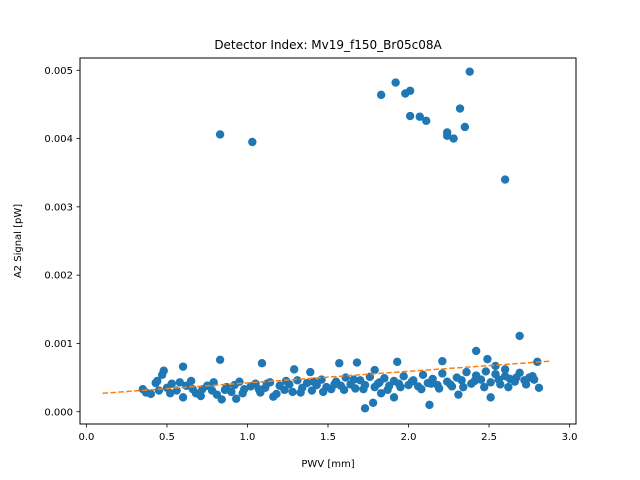 This screenshot has width=640, height=480. What do you see at coordinates (248, 437) in the screenshot?
I see `x-tick-label: 1.0` at bounding box center [248, 437].